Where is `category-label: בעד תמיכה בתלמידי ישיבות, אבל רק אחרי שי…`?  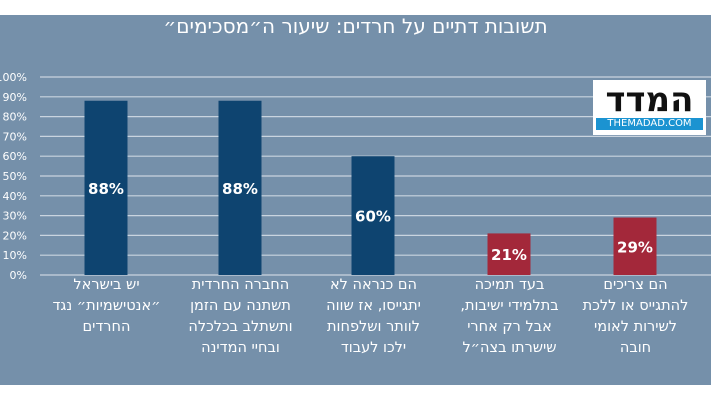
category-label: בעד תמיכה בתלמידי ישיבות, אבל רק אחרי שי… is located at coordinates (509, 316).